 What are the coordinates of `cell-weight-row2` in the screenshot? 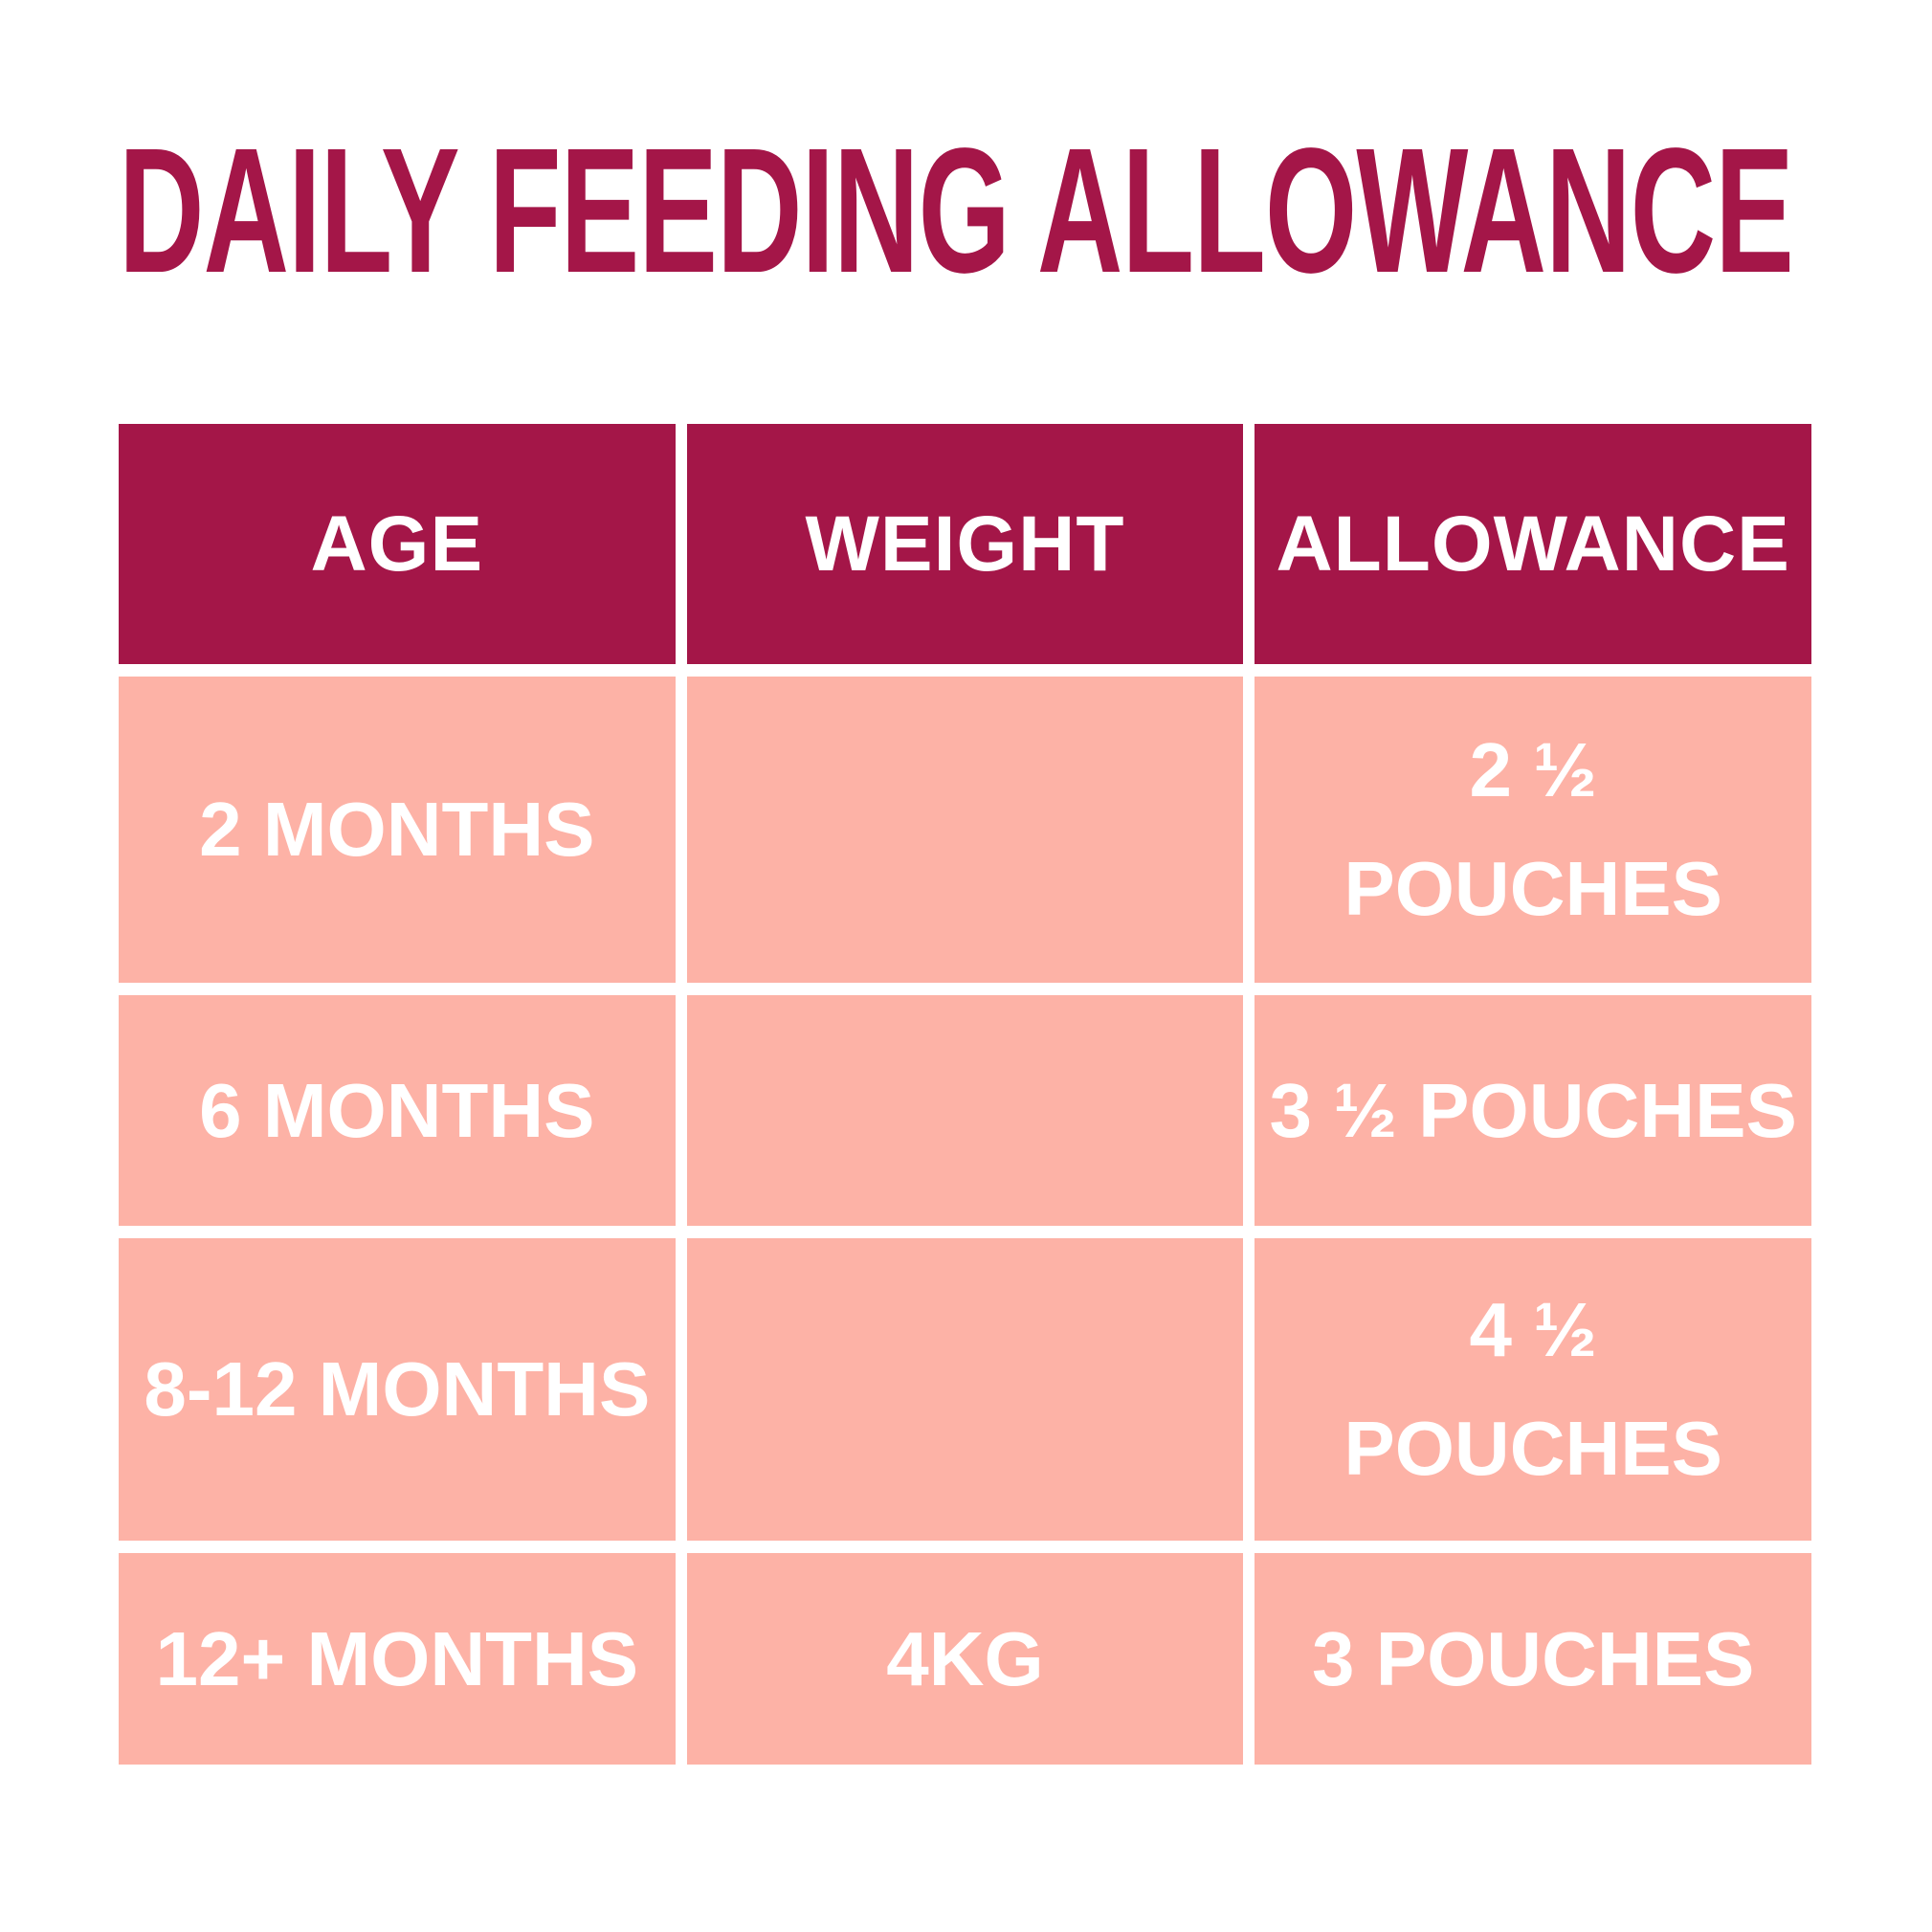 It's located at (965, 1110).